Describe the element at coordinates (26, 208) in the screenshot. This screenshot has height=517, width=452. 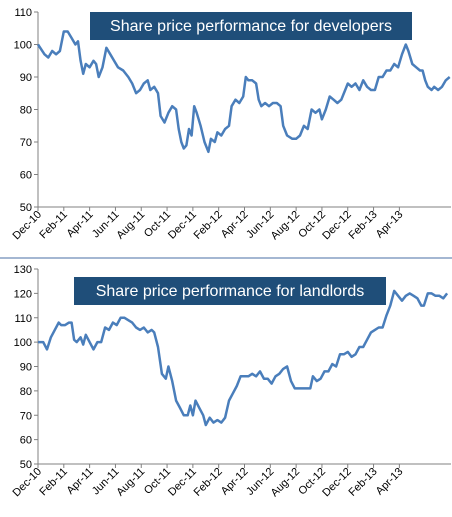
I see `developers-y-tick-label: 50` at that location.